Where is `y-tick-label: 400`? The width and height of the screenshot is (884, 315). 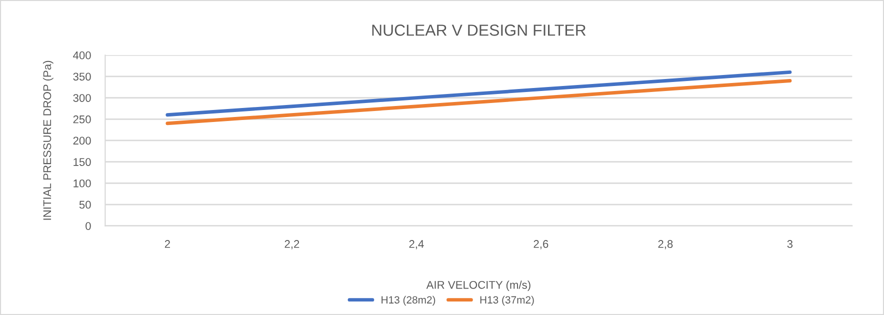 y-tick-label: 400 is located at coordinates (82, 55).